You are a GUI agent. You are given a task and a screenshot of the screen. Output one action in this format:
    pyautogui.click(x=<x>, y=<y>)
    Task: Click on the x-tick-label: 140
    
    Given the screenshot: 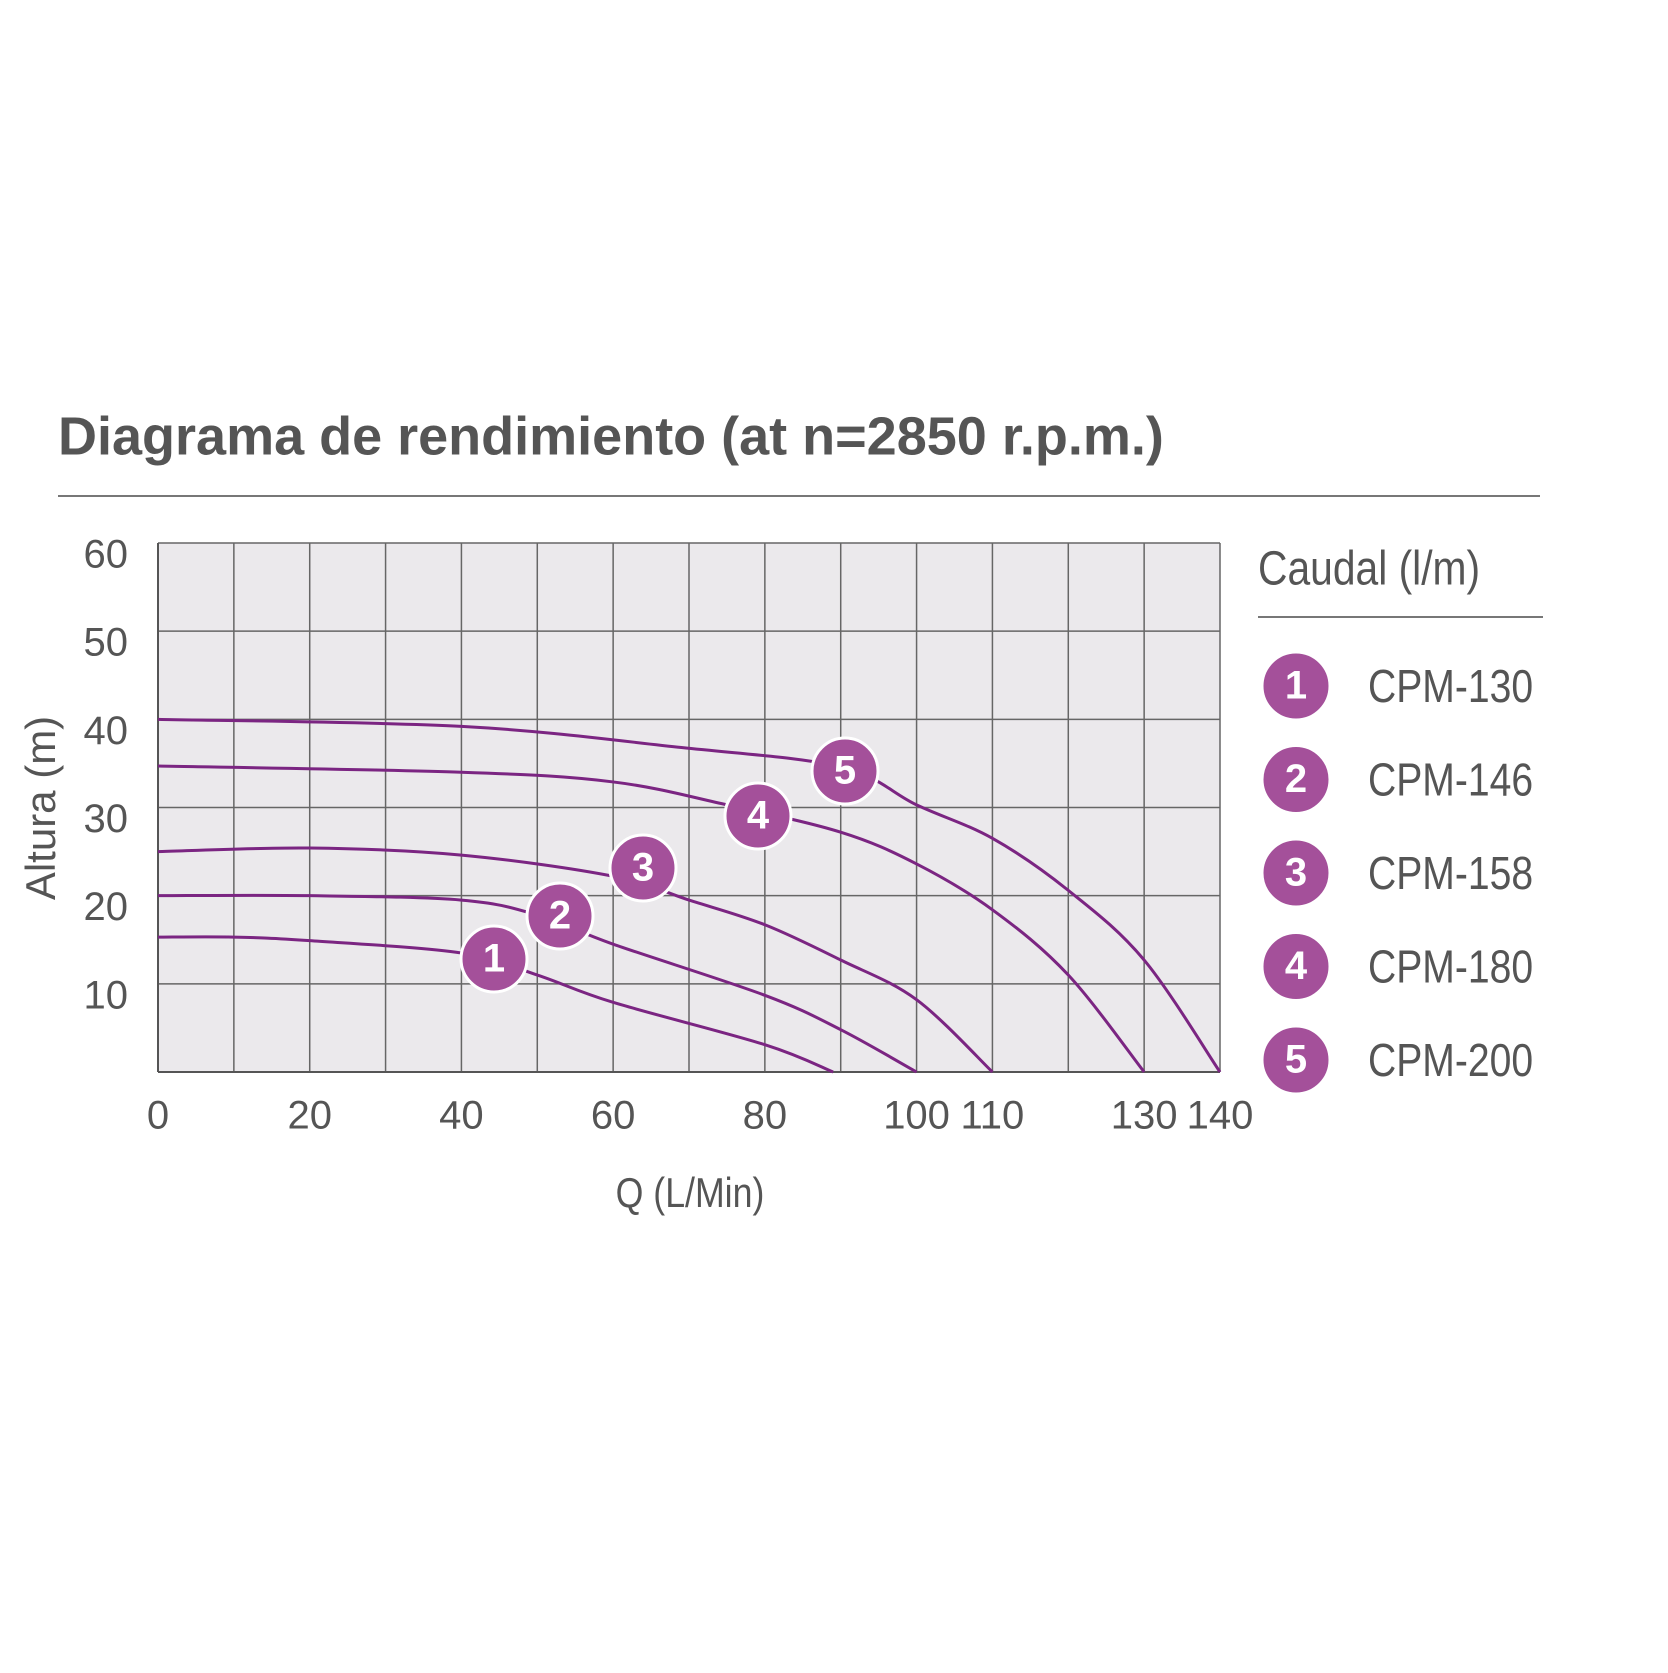 What is the action you would take?
    pyautogui.click(x=1220, y=1116)
    